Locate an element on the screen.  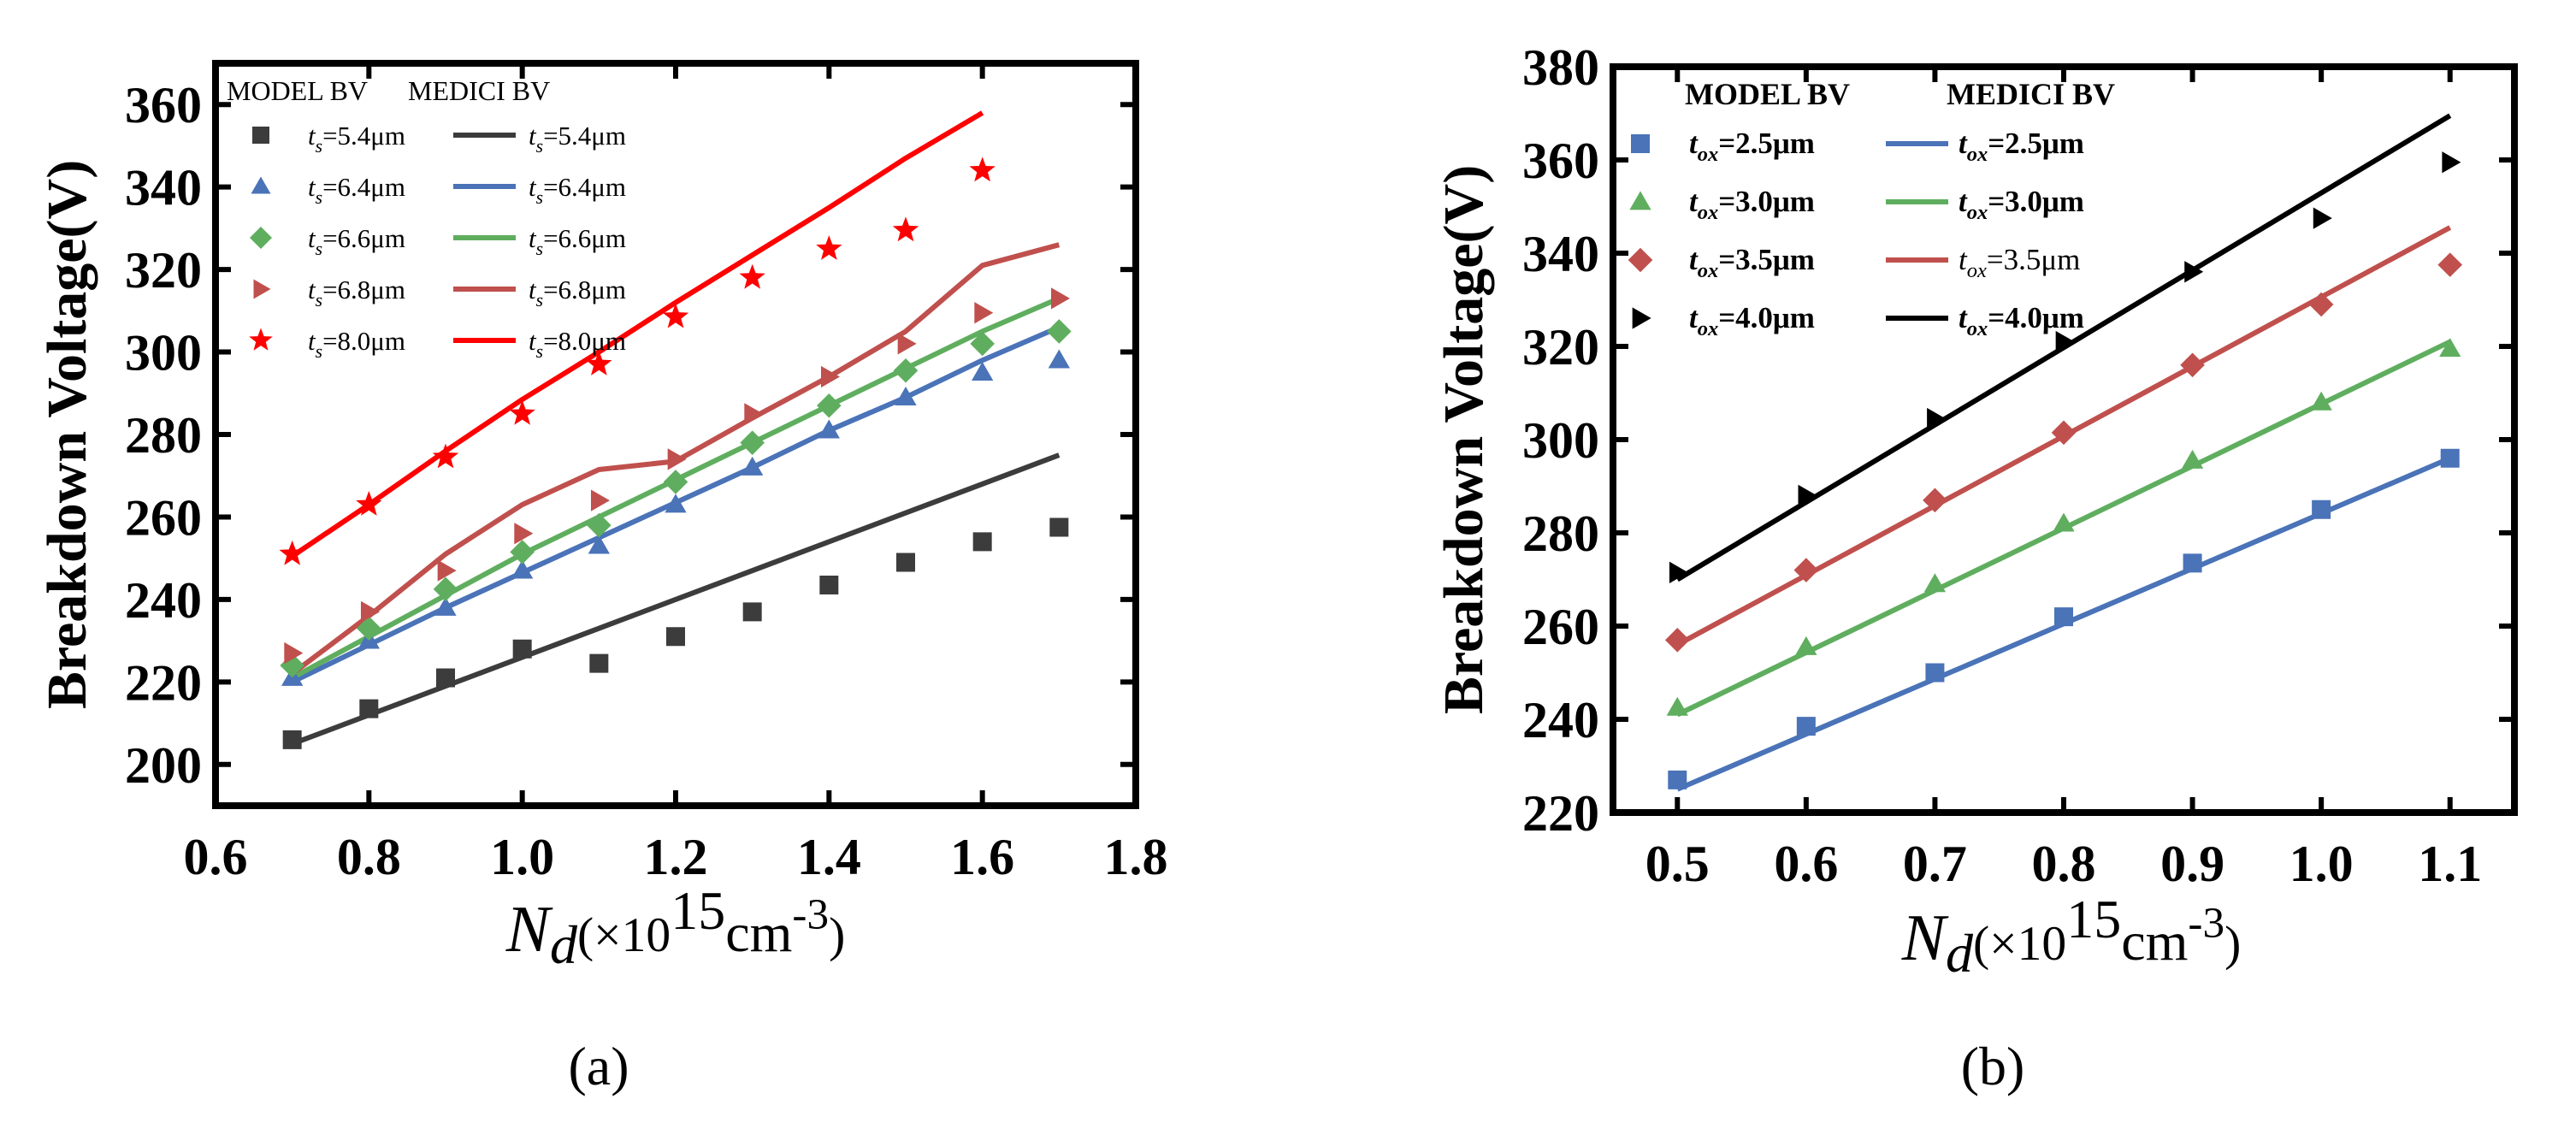
y-axis-label: Breakdown Voltage(V) is located at coordinates (67, 435).